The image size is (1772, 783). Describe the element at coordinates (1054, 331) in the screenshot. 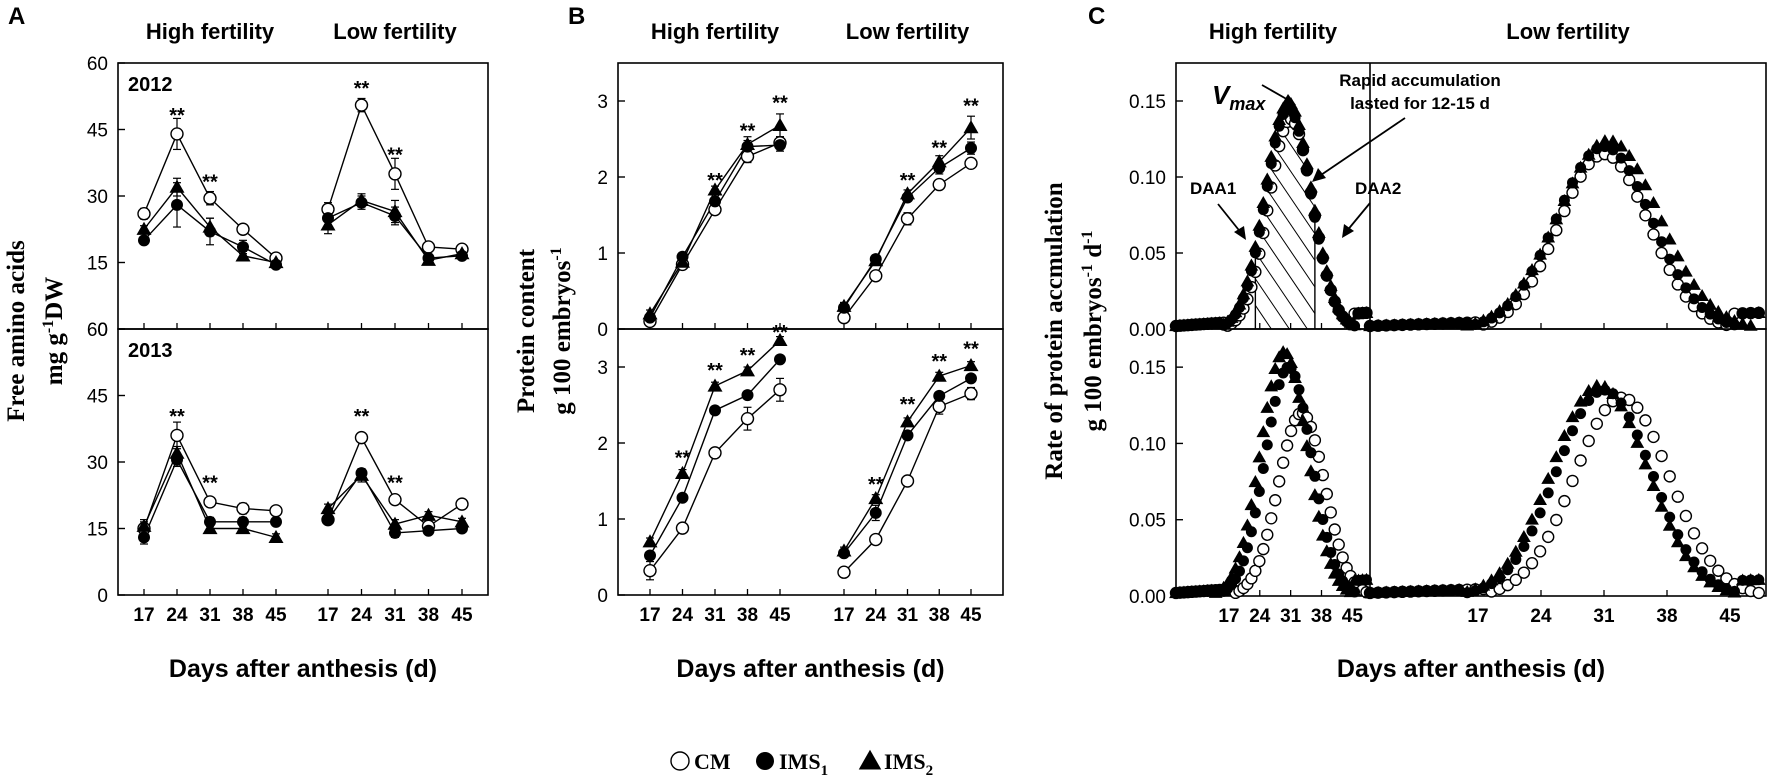

I see `y-axis-label: Rate of protein accmulation` at that location.